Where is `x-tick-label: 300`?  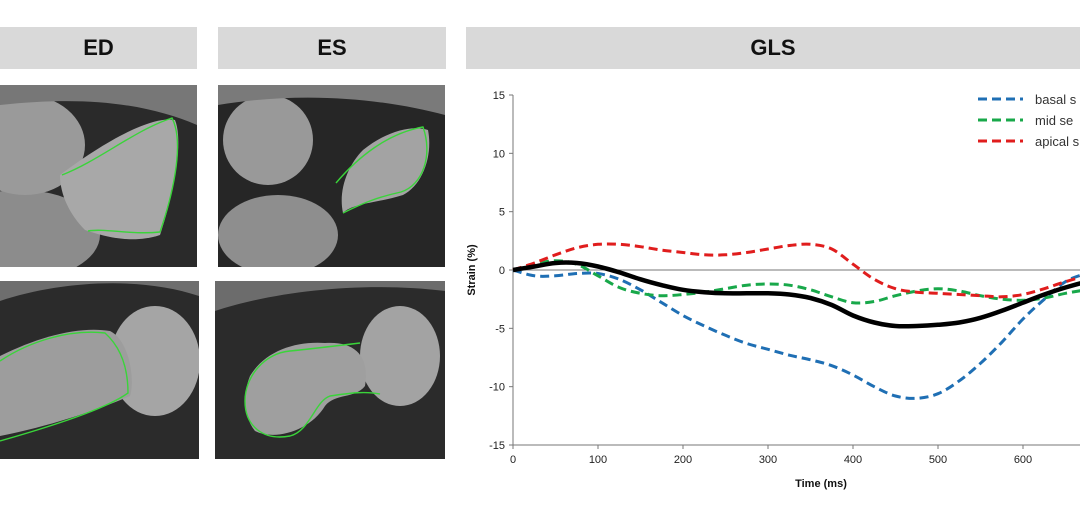 x-tick-label: 300 is located at coordinates (768, 460).